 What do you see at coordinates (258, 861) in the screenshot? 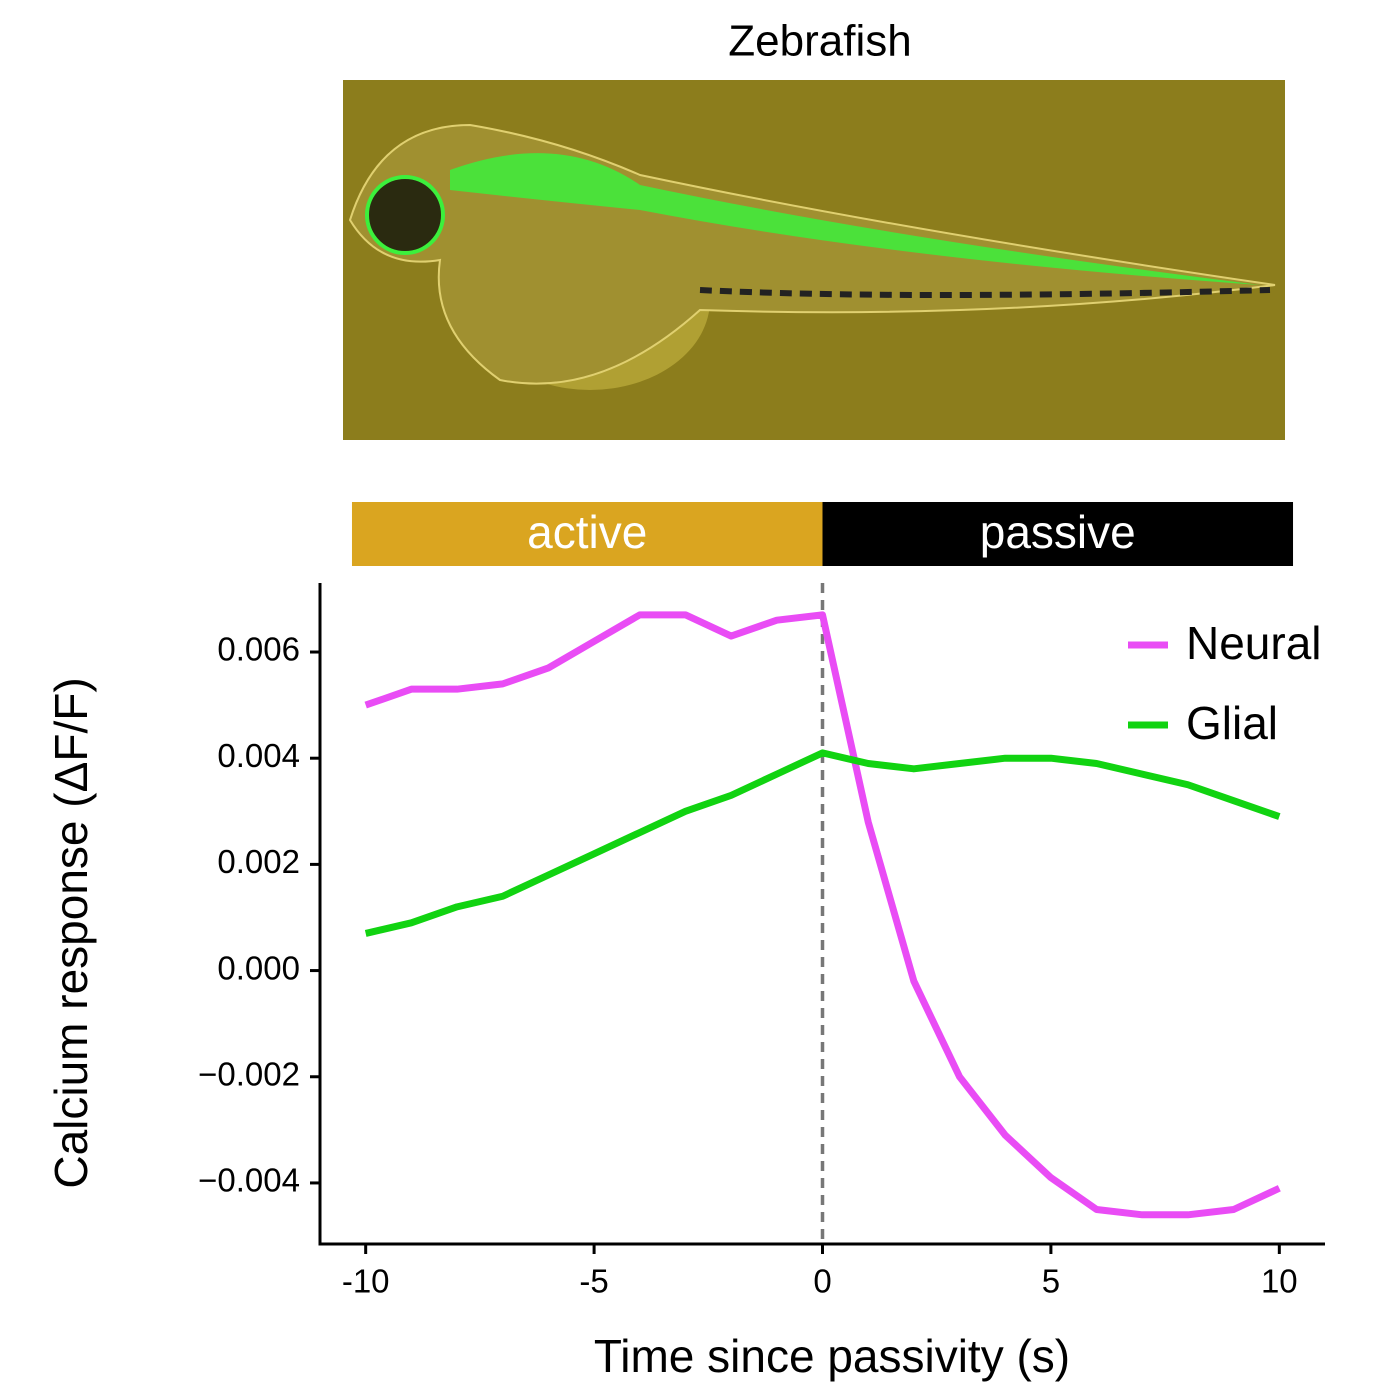
I see `y-tick-label: 0.002` at bounding box center [258, 861].